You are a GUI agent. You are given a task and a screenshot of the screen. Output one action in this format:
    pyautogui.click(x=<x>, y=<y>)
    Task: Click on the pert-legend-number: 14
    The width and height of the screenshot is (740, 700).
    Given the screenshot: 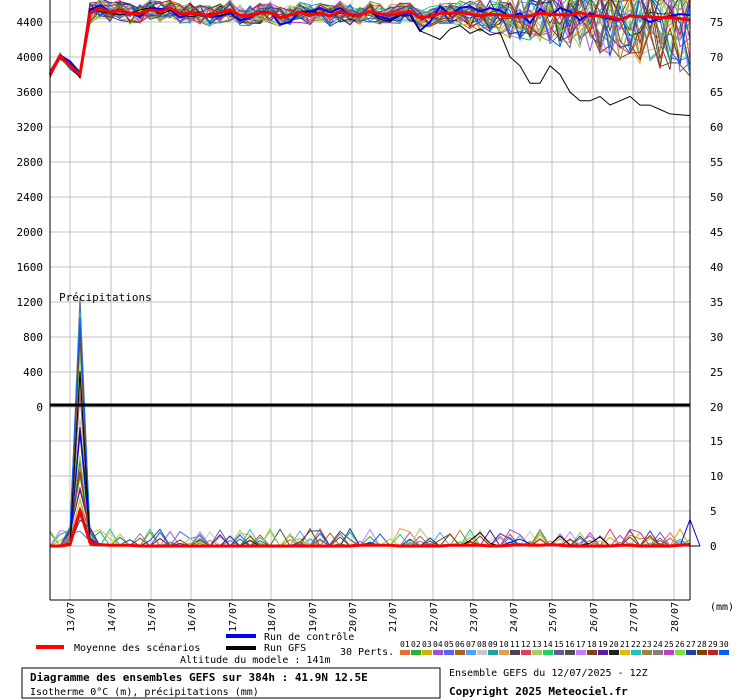 What is the action you would take?
    pyautogui.click(x=548, y=644)
    